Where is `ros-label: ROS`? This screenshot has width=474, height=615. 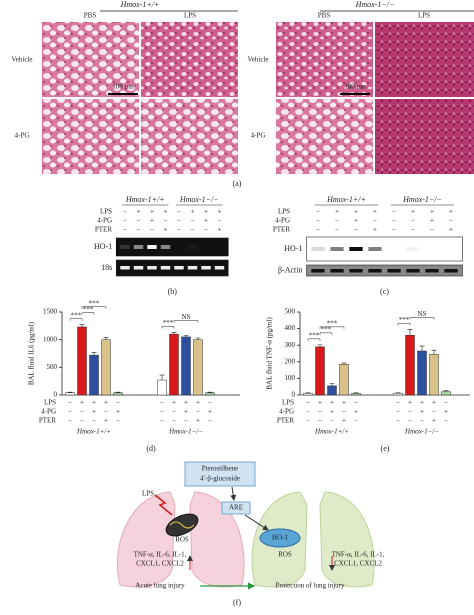
ros-label: ROS is located at coordinates (285, 555).